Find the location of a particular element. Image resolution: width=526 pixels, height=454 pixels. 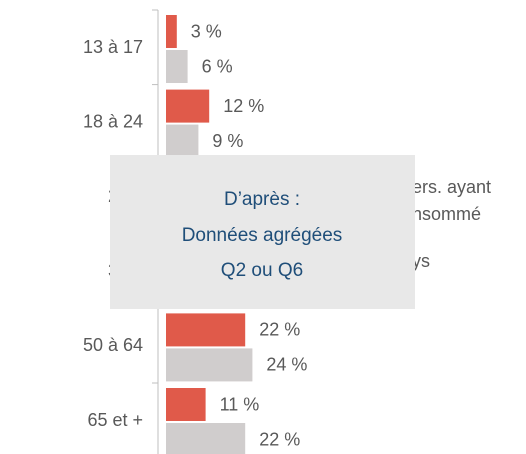

y-tick-label: 13 à 17 is located at coordinates (113, 47).